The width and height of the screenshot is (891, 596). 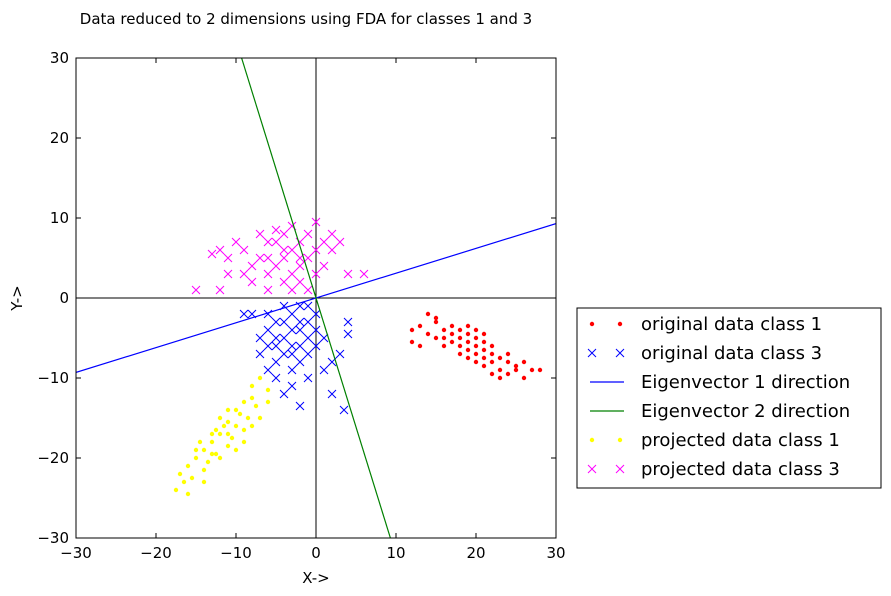 What do you see at coordinates (53, 458) in the screenshot?
I see `y-tick-label: −20` at bounding box center [53, 458].